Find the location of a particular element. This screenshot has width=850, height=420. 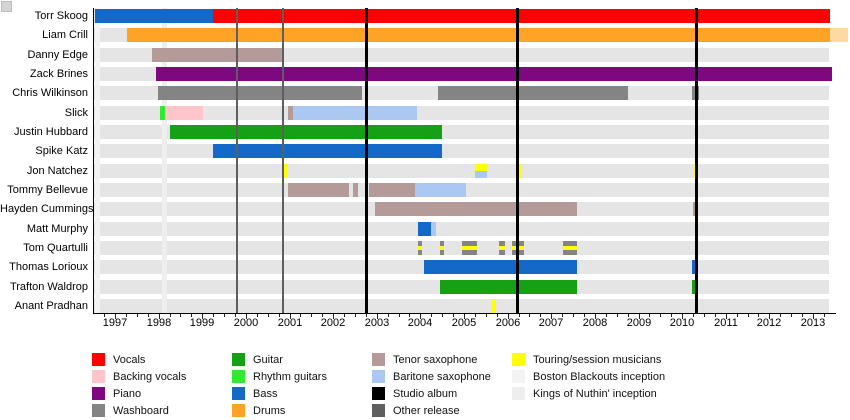

member-label: Anant Pradhan is located at coordinates (51, 305).